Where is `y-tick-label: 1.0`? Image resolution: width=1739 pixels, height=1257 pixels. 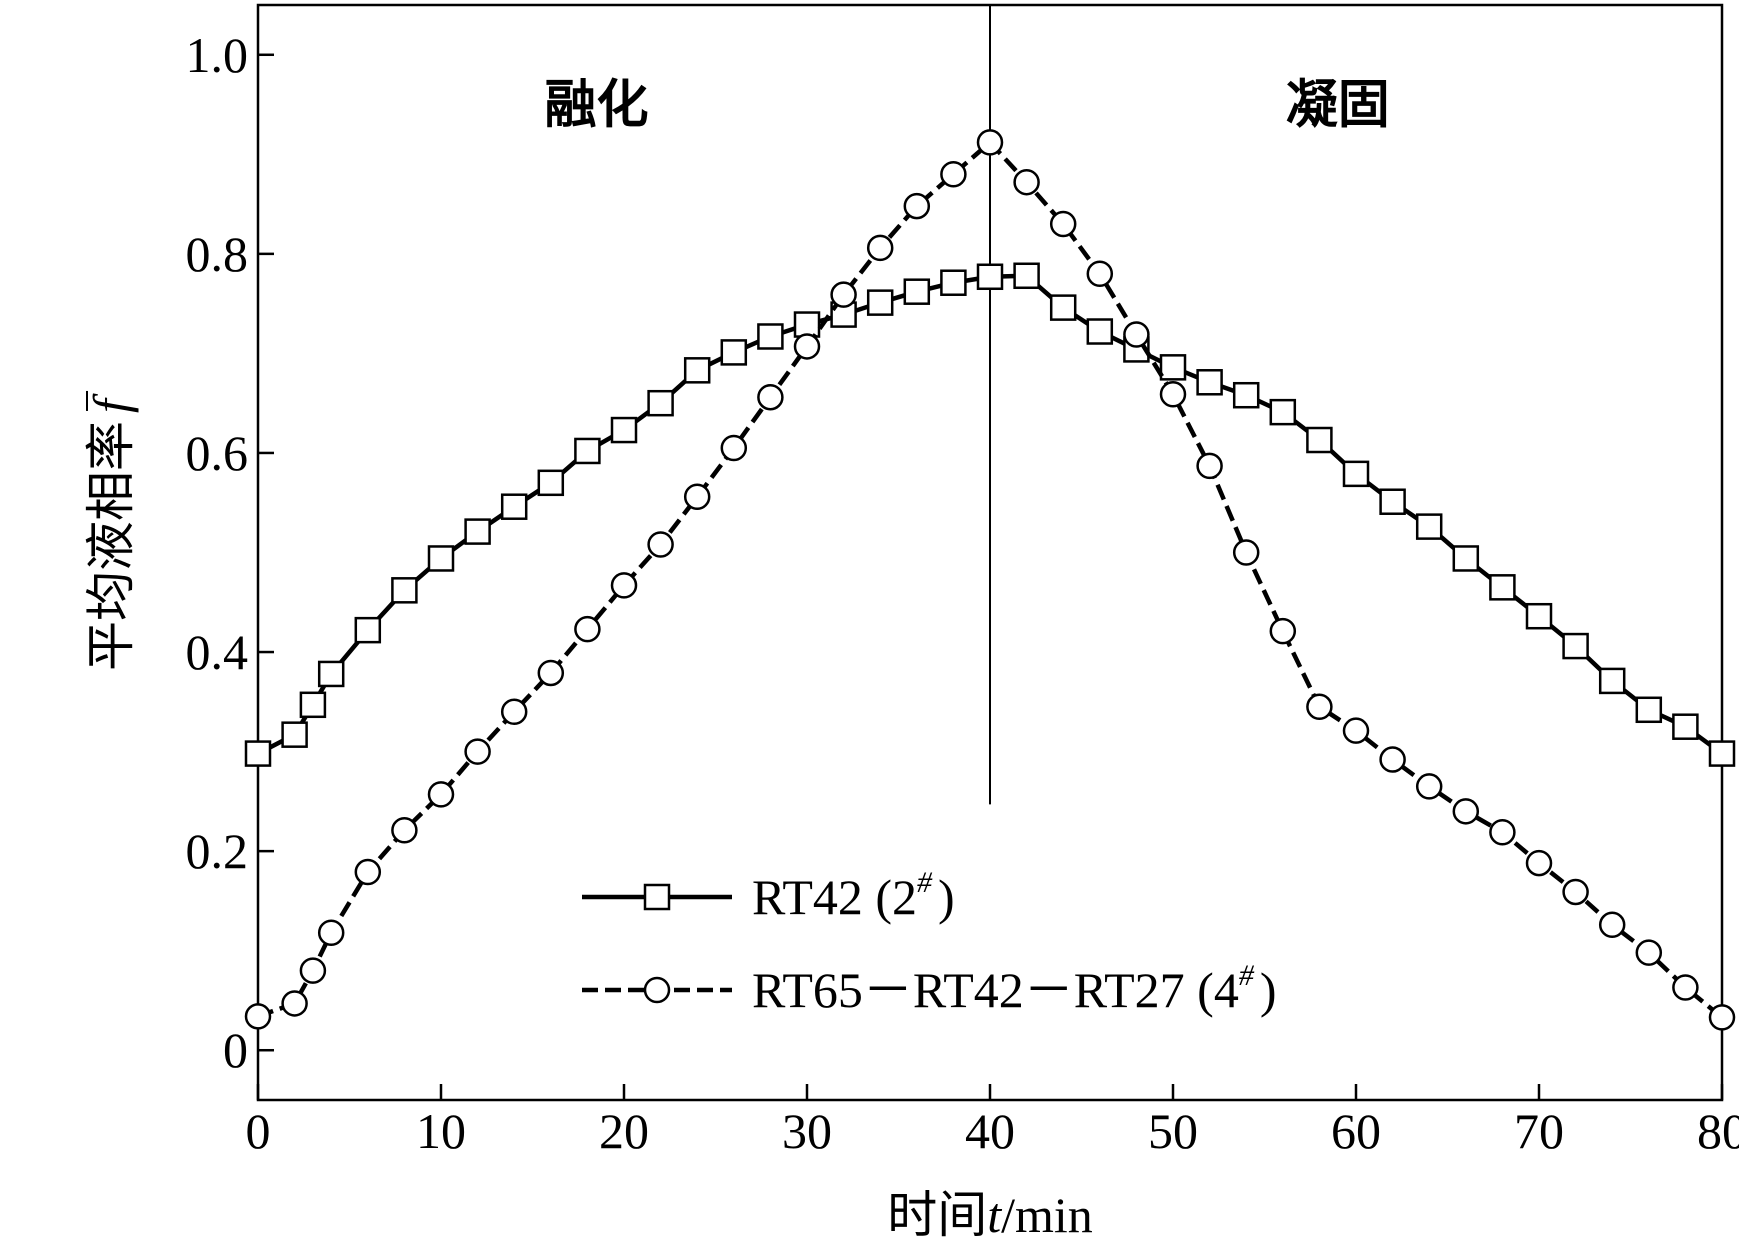
y-tick-label: 1.0 is located at coordinates (217, 55).